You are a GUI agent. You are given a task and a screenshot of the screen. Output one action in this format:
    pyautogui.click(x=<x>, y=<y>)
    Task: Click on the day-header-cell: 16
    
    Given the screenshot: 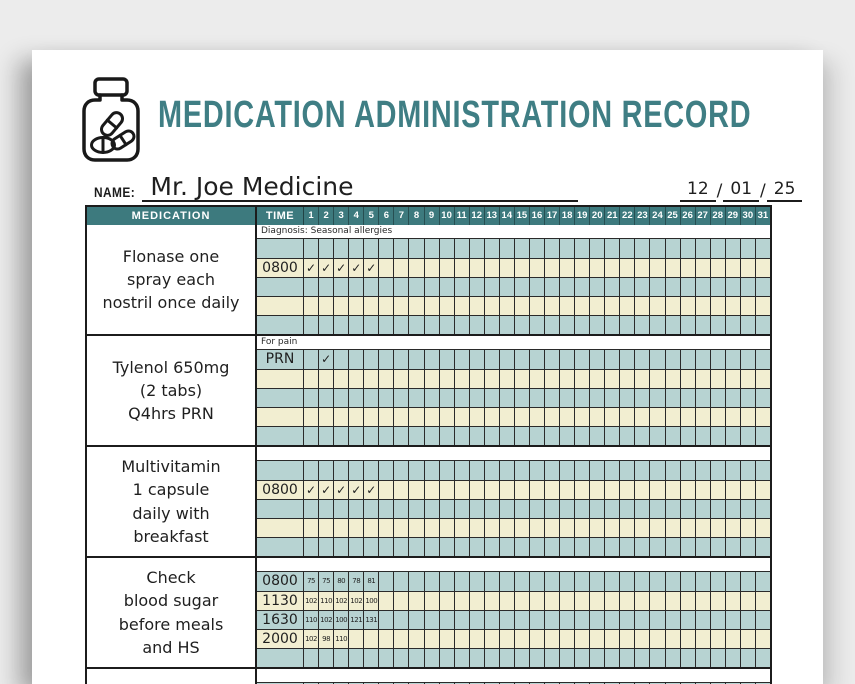 What is the action you would take?
    pyautogui.click(x=537, y=216)
    